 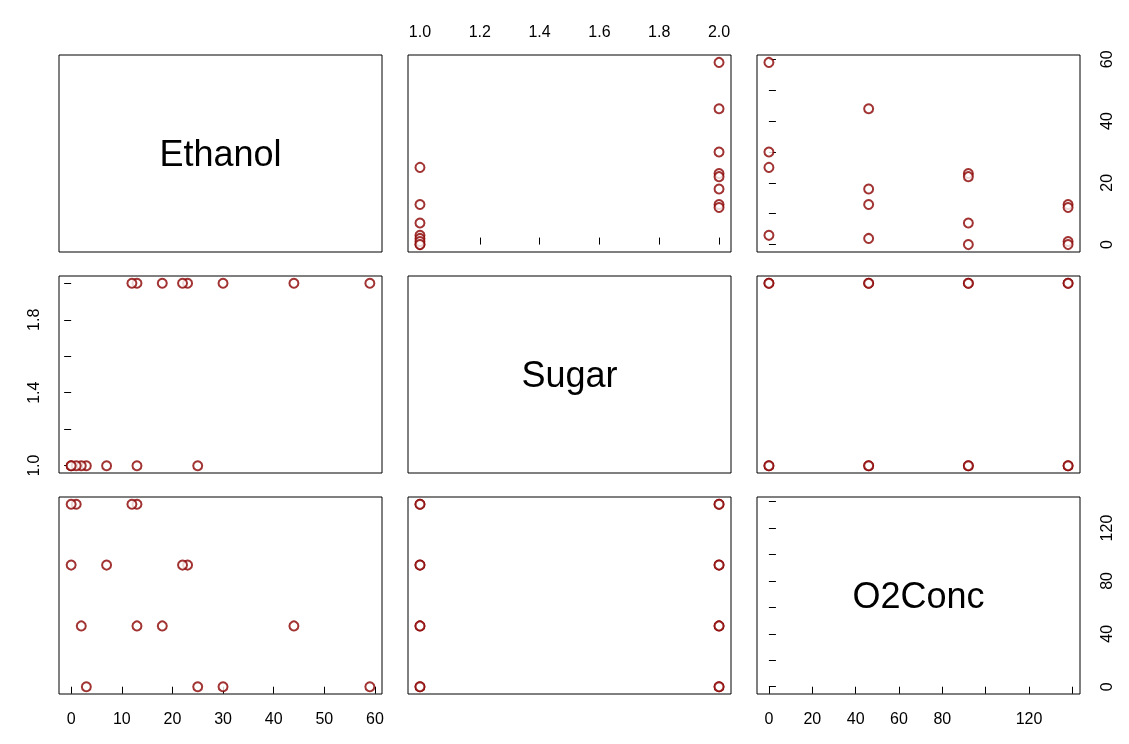 I want to click on x-tick-label: 2.0, so click(x=719, y=31).